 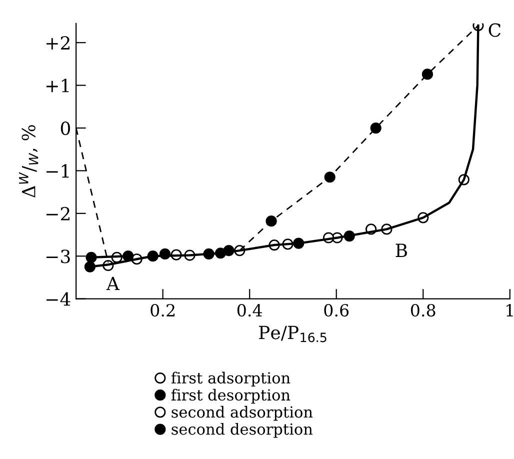 I want to click on y-tick-label: +2, so click(x=58, y=43).